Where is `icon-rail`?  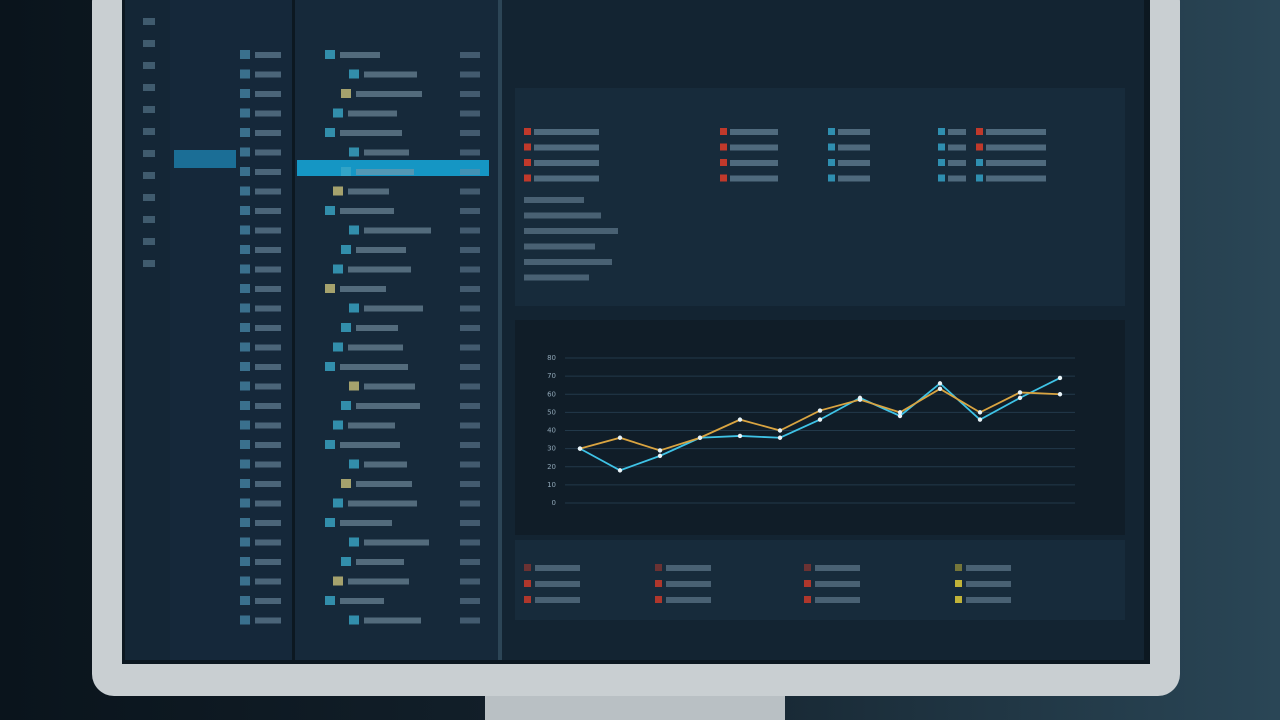 icon-rail is located at coordinates (147, 330).